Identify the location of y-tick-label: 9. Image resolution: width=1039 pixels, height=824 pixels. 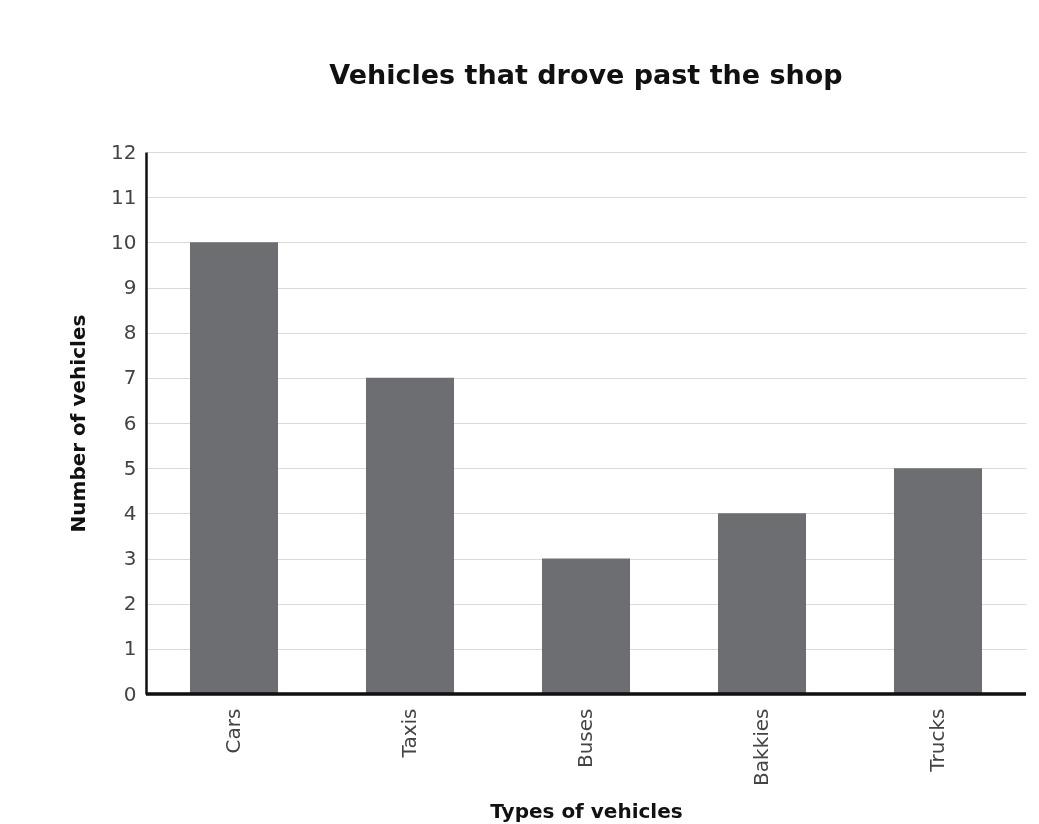
(130, 287).